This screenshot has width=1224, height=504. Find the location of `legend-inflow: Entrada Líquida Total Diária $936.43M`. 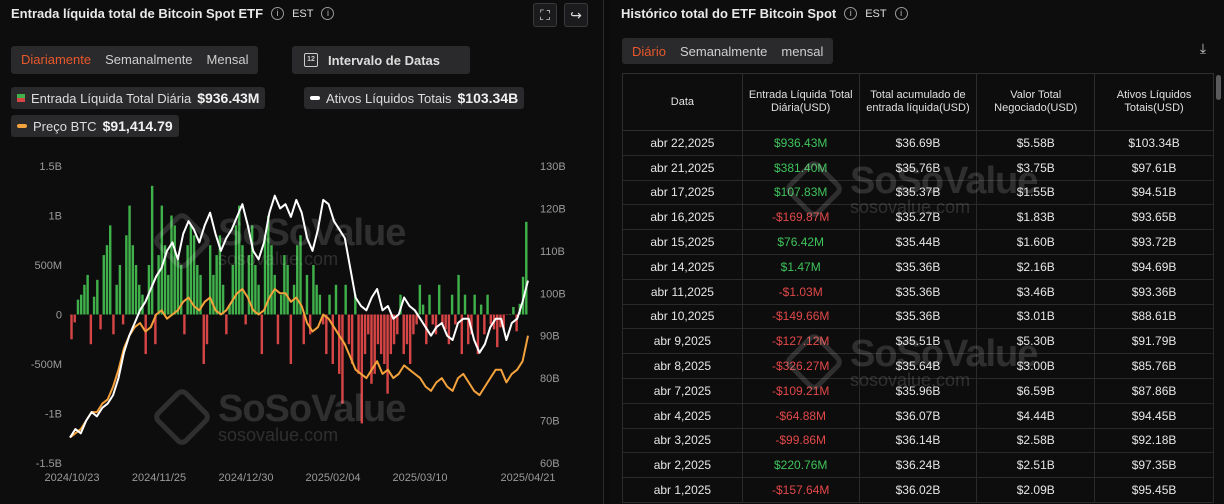

legend-inflow: Entrada Líquida Total Diária $936.43M is located at coordinates (138, 98).